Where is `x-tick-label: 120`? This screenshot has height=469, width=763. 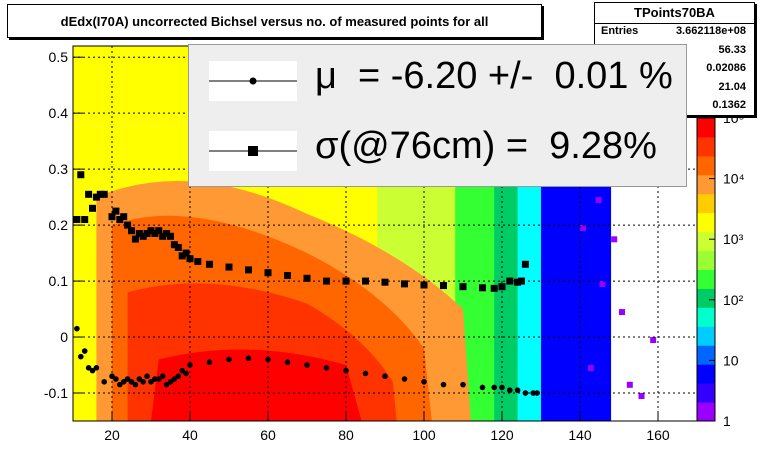
x-tick-label: 120 is located at coordinates (502, 435).